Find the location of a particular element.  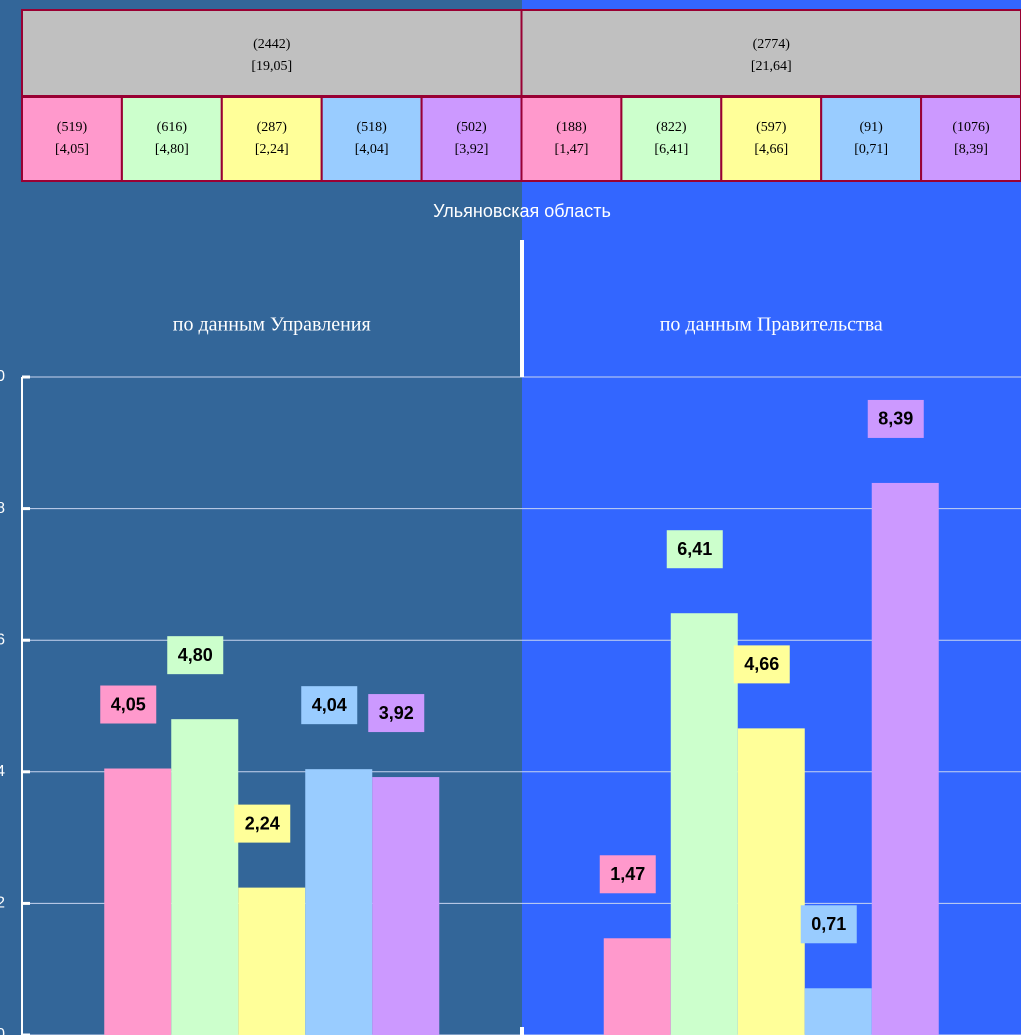

cell-share: [4,05] is located at coordinates (72, 149).